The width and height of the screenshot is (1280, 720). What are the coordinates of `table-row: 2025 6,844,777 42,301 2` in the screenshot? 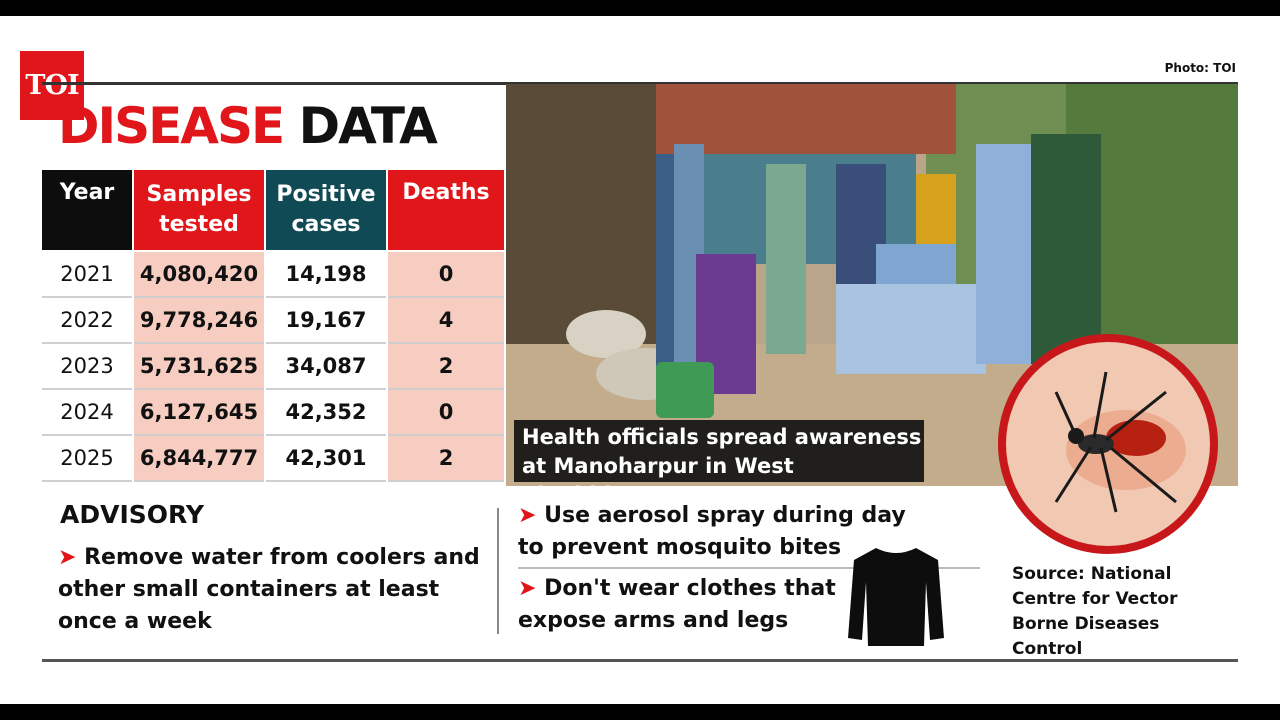 It's located at (273, 459).